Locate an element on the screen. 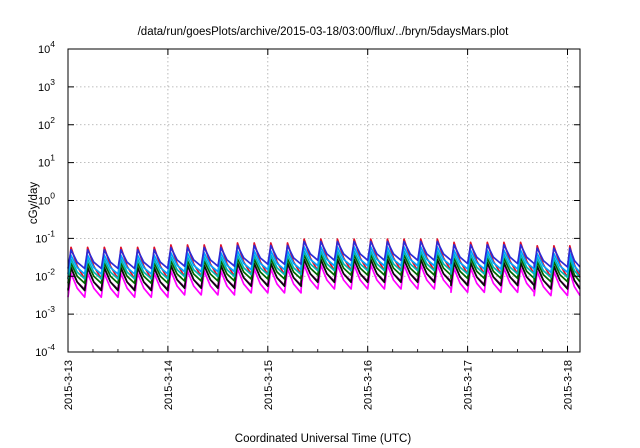 Image resolution: width=640 pixels, height=448 pixels. y-tick-label: 10² is located at coordinates (46, 123).